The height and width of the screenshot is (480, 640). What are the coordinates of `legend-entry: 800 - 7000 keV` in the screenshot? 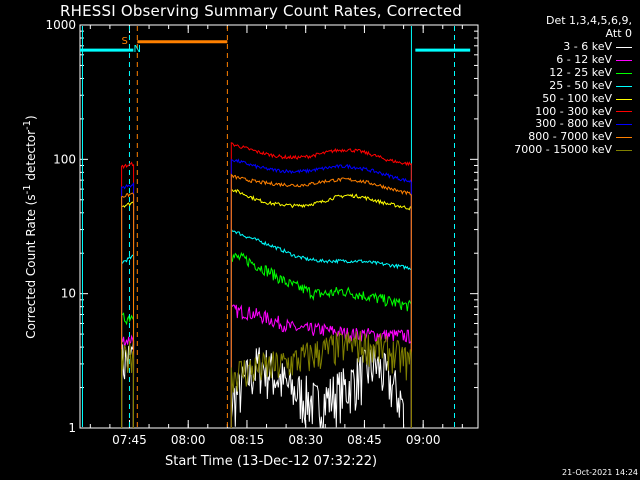 It's located at (573, 137).